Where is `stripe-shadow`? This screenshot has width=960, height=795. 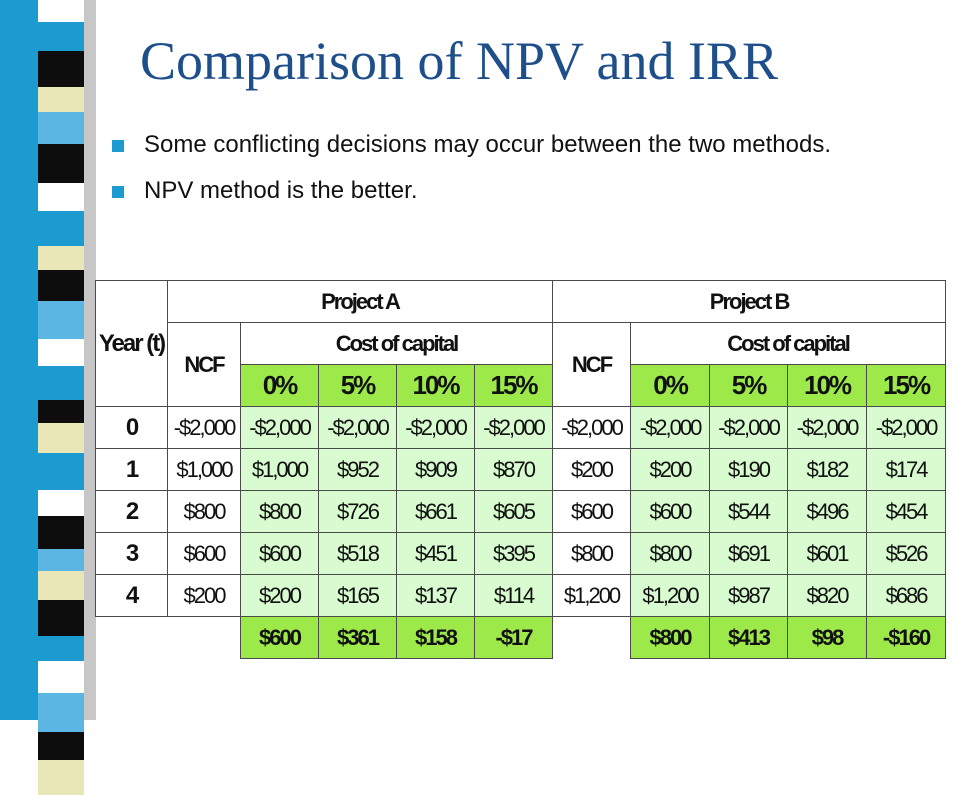
stripe-shadow is located at coordinates (90, 360).